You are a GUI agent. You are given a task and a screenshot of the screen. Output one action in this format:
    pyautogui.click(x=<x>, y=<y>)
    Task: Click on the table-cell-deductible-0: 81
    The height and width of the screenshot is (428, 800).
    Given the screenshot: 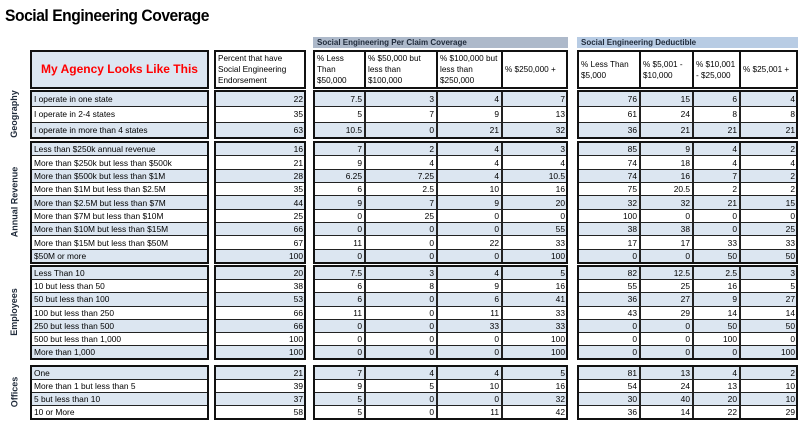 What is the action you would take?
    pyautogui.click(x=608, y=373)
    